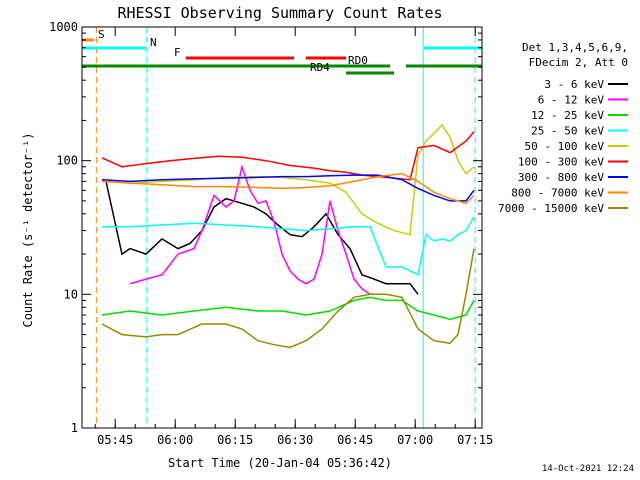 This screenshot has width=640, height=480. Describe the element at coordinates (475, 440) in the screenshot. I see `x-tick-label: 07:15` at that location.